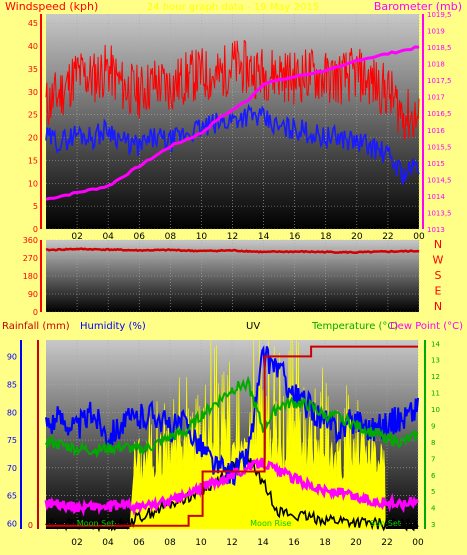  What do you see at coordinates (436, 98) in the screenshot?
I see `barometer-tick-label: 1017` at bounding box center [436, 98].